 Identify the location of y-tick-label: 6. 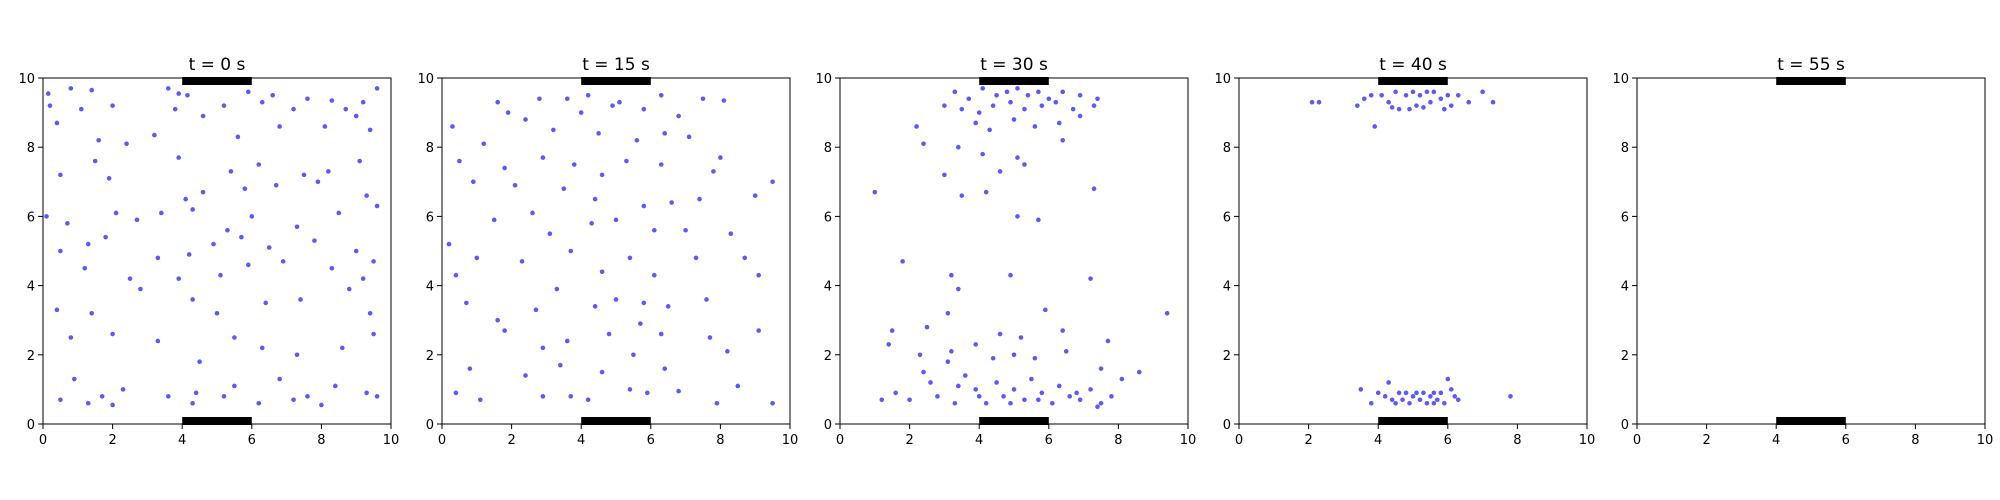
(1625, 217).